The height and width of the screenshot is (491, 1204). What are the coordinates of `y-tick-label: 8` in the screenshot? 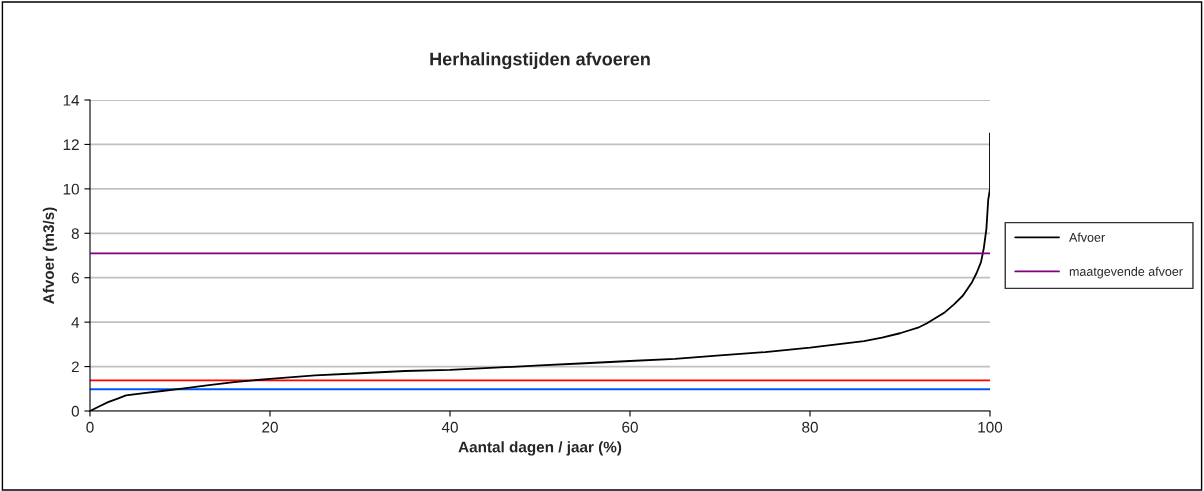 It's located at (75, 233).